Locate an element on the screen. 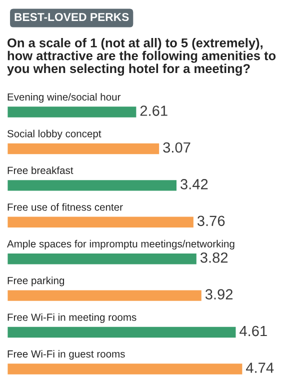  y-tick-label: Free use of fitness center is located at coordinates (65, 207).